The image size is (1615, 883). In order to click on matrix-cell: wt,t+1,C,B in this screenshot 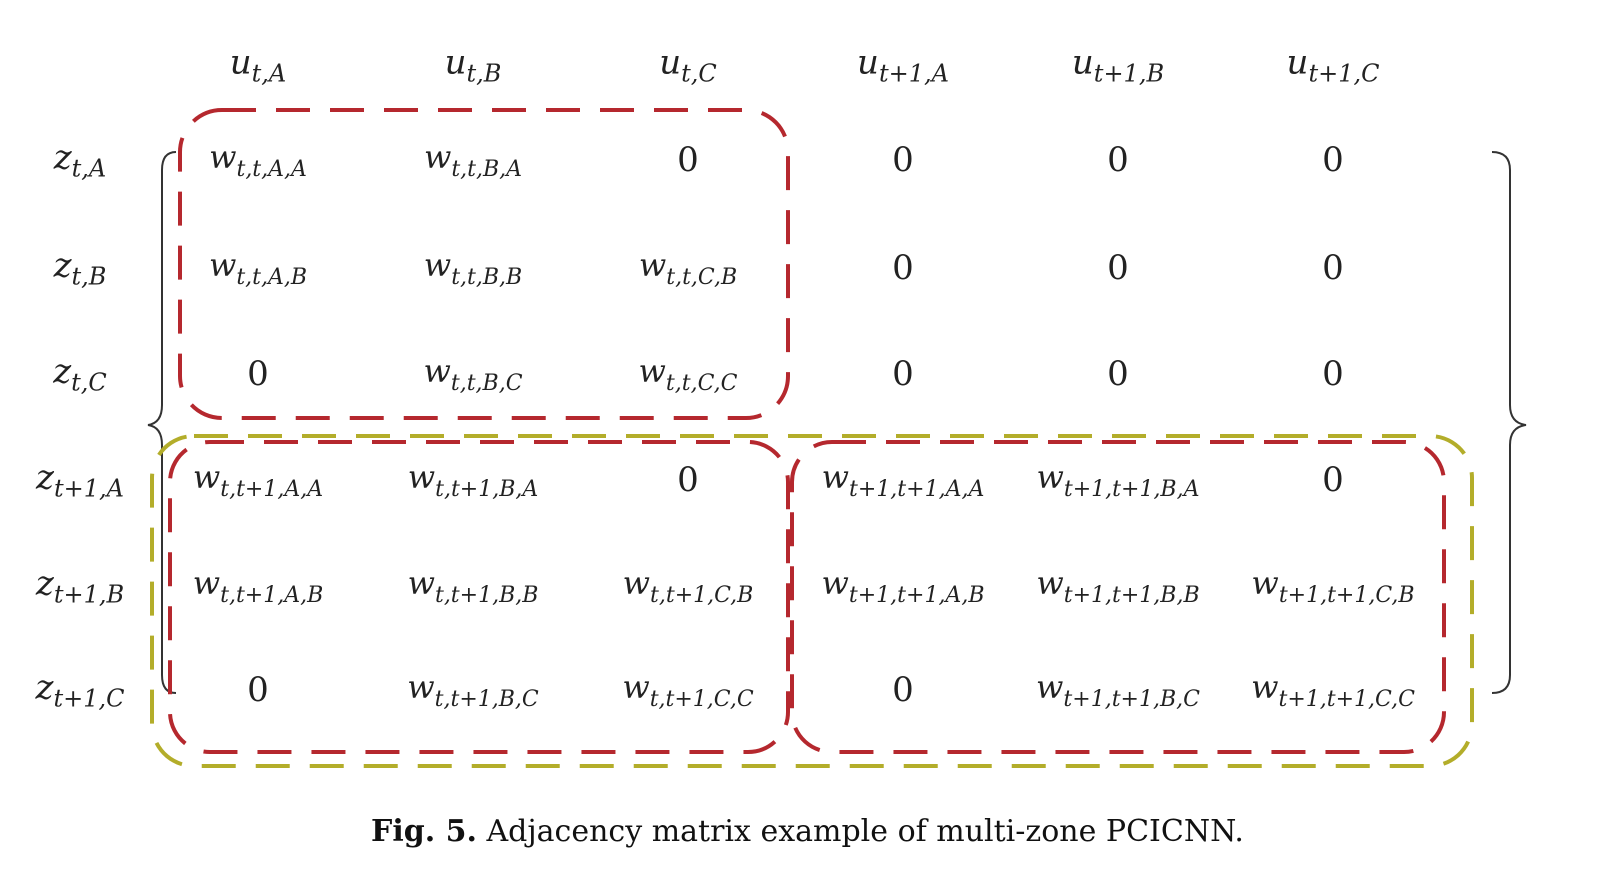, I will do `click(688, 586)`.